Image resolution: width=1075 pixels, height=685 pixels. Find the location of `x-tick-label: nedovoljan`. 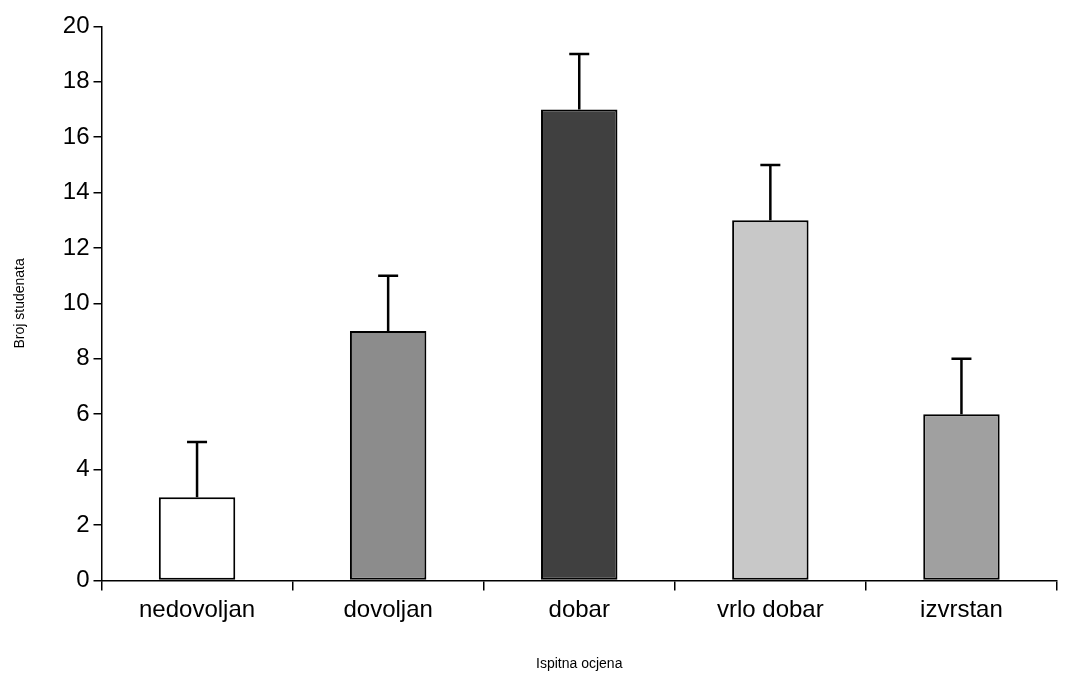

x-tick-label: nedovoljan is located at coordinates (197, 609).